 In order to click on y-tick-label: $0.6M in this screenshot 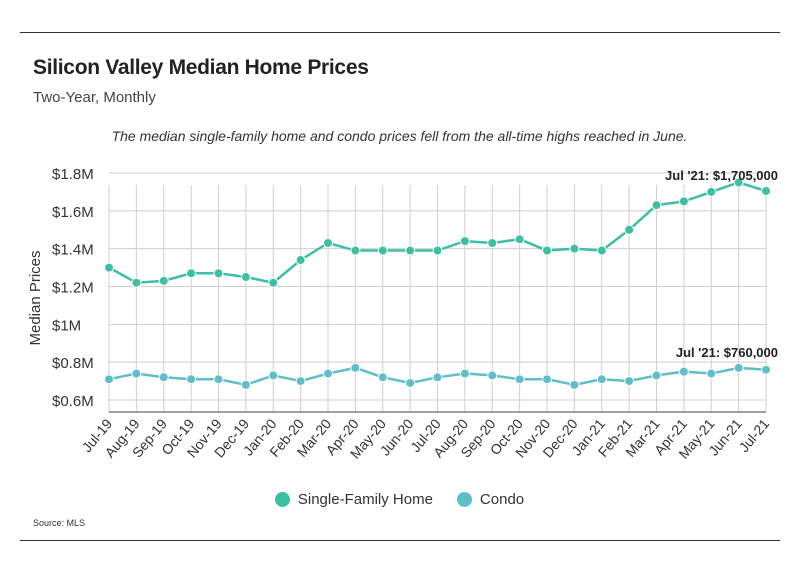, I will do `click(73, 401)`.